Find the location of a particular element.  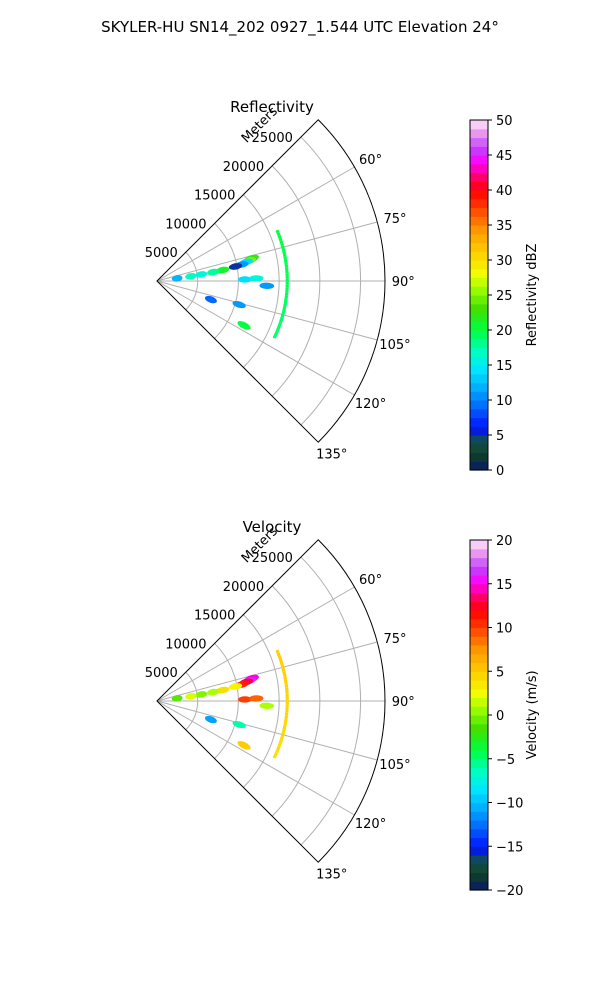

colorbar-tick-label: 35 is located at coordinates (504, 226).